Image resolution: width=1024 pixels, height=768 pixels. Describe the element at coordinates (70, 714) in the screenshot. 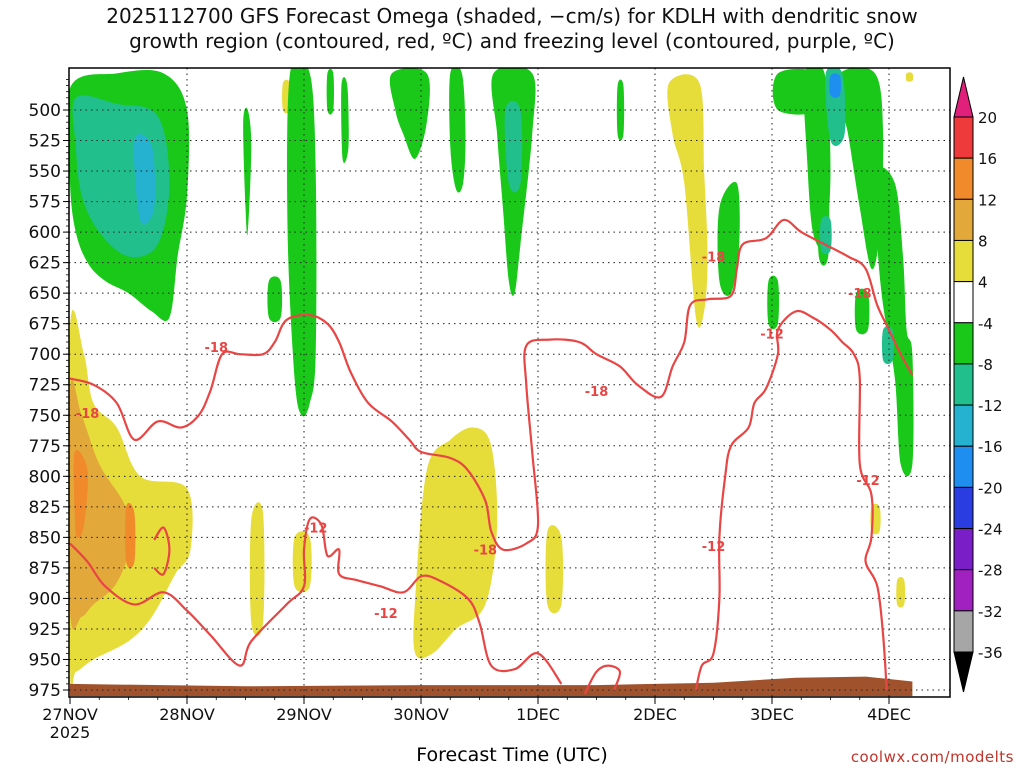

I see `x-tick-label: 27NOV` at that location.